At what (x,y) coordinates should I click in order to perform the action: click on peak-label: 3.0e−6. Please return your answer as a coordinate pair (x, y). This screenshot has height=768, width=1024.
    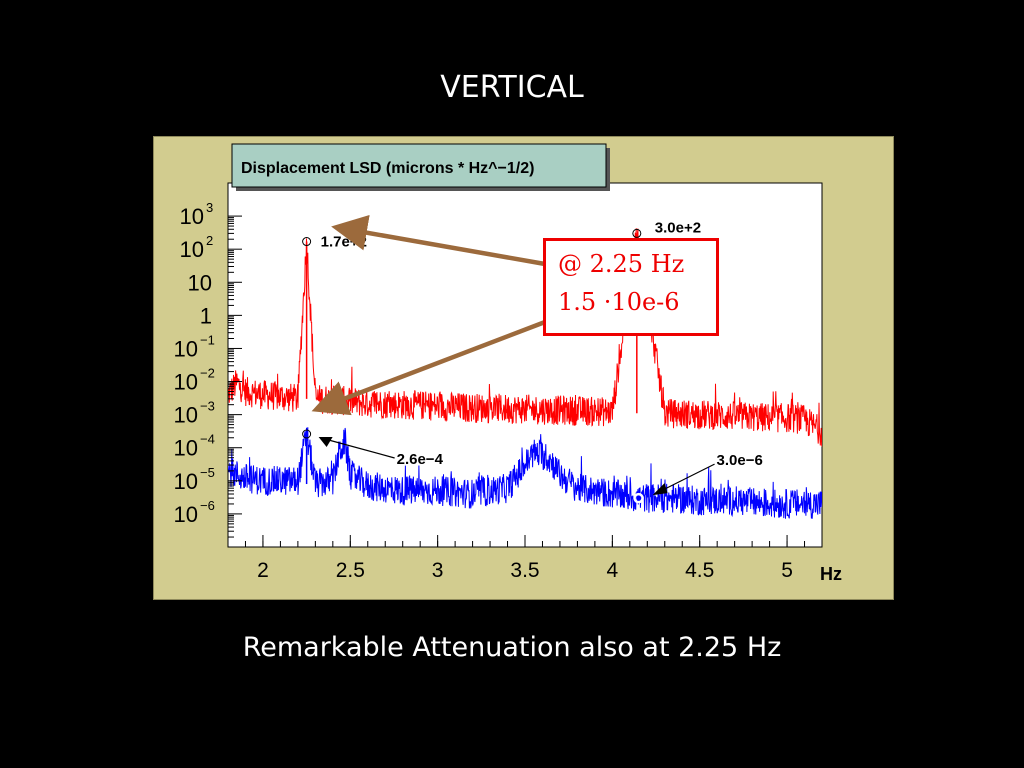
    Looking at the image, I should click on (740, 460).